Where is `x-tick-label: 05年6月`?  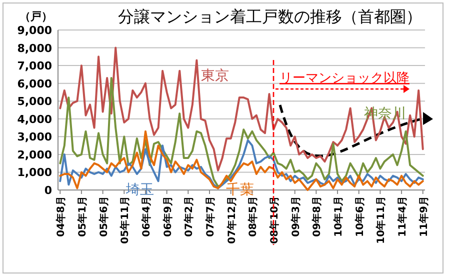
x-tick-label: 05年6月 is located at coordinates (104, 216).